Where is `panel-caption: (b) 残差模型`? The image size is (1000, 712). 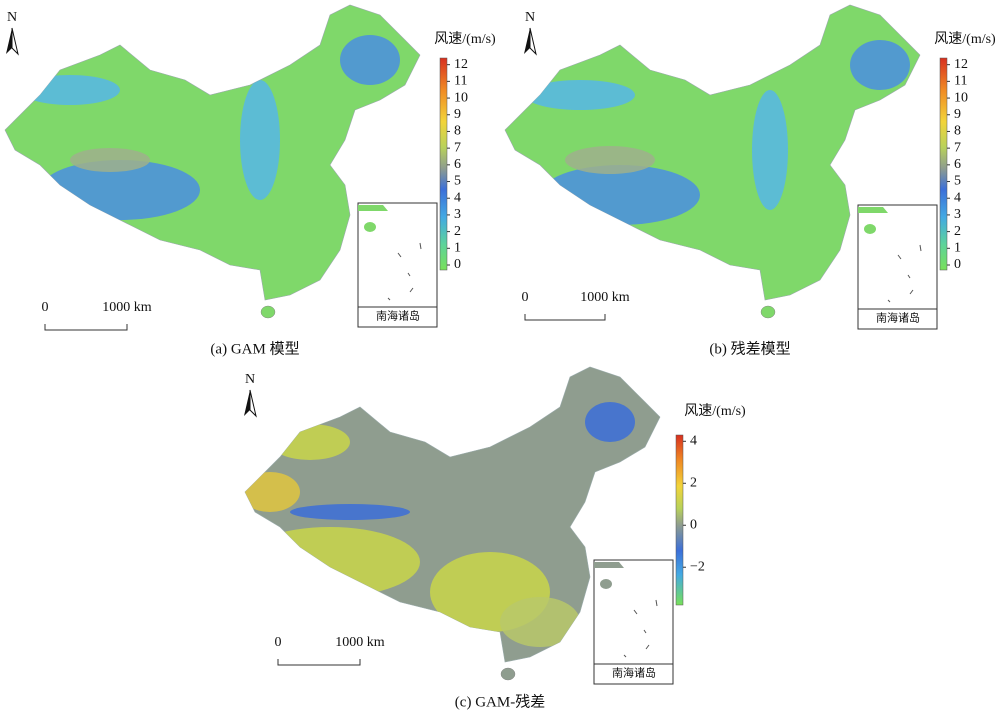 panel-caption: (b) 残差模型 is located at coordinates (749, 348).